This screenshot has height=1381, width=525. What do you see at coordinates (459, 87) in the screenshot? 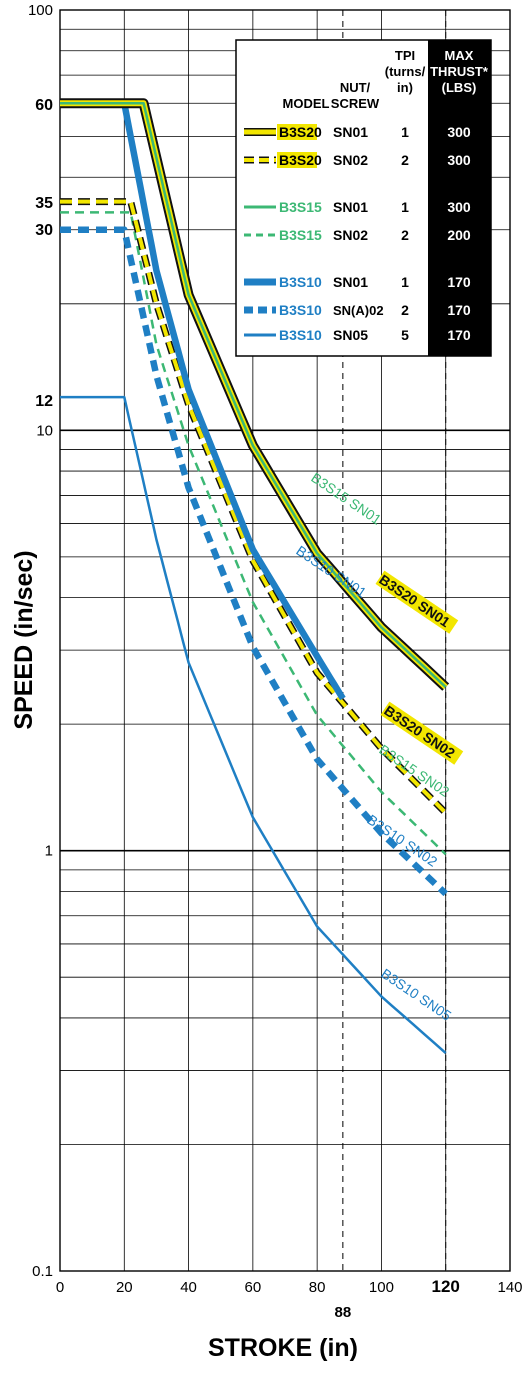
I see `legend-header-thrust: (LBS)` at bounding box center [459, 87].